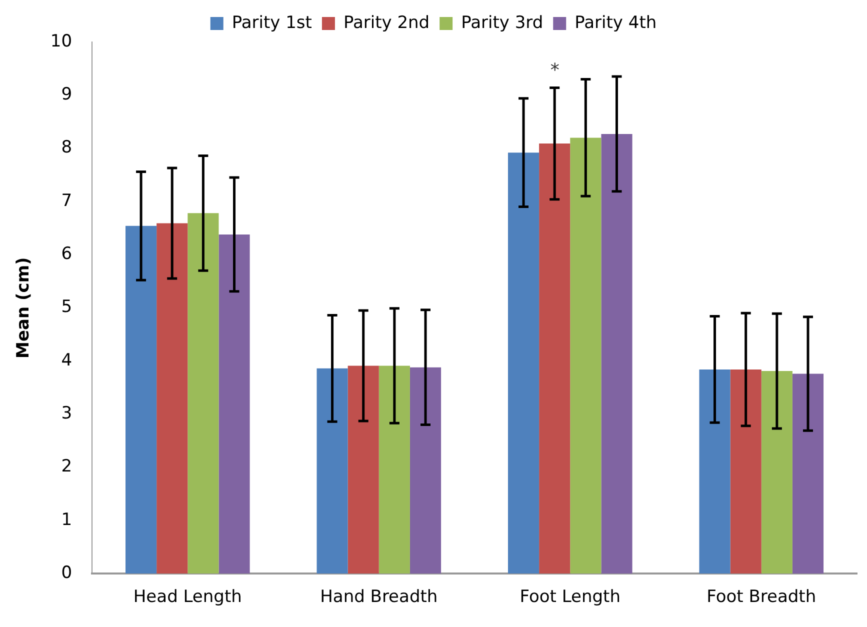 Image resolution: width=867 pixels, height=627 pixels. Describe the element at coordinates (66, 200) in the screenshot. I see `y-tick-label: 7` at that location.